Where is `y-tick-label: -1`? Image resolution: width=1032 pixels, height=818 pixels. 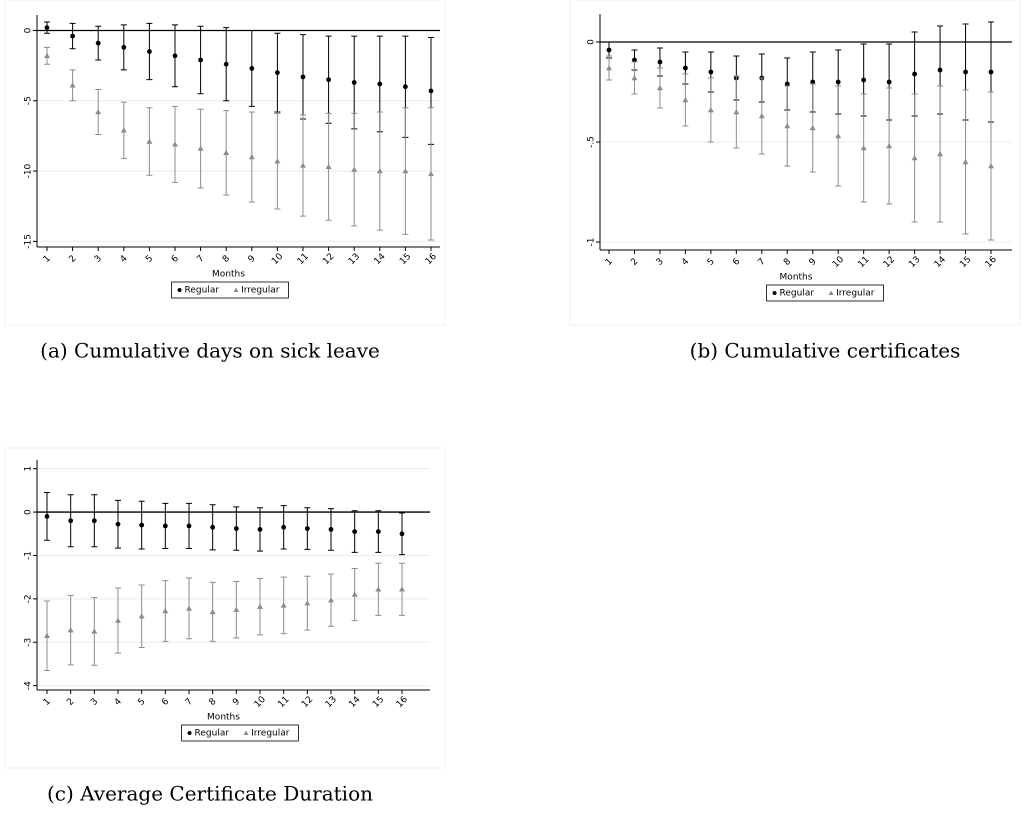
y-tick-label: -1 is located at coordinates (29, 555).